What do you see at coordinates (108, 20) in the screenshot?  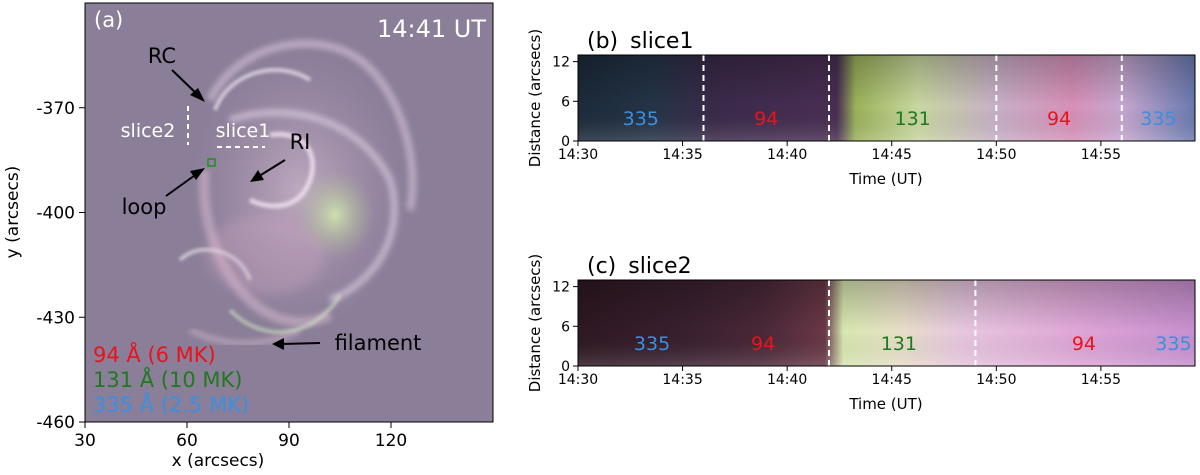 I see `panel-a-label: (a)` at bounding box center [108, 20].